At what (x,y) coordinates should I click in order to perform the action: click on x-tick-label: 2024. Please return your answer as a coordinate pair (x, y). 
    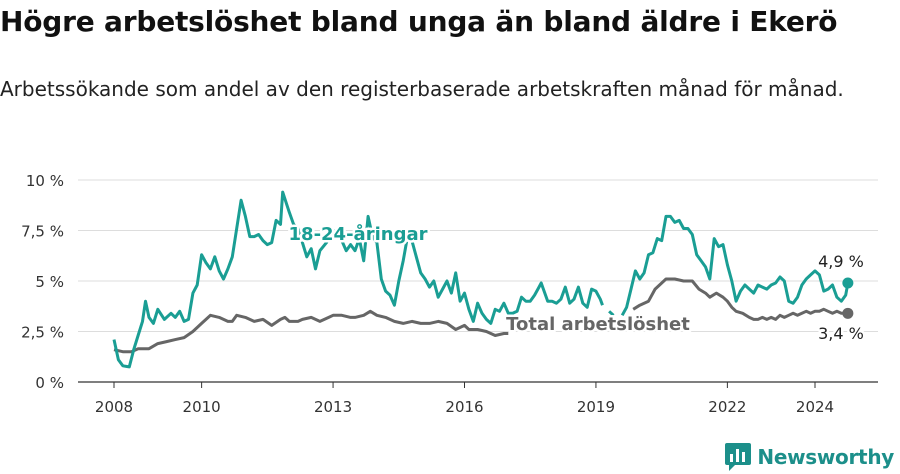
    Looking at the image, I should click on (815, 407).